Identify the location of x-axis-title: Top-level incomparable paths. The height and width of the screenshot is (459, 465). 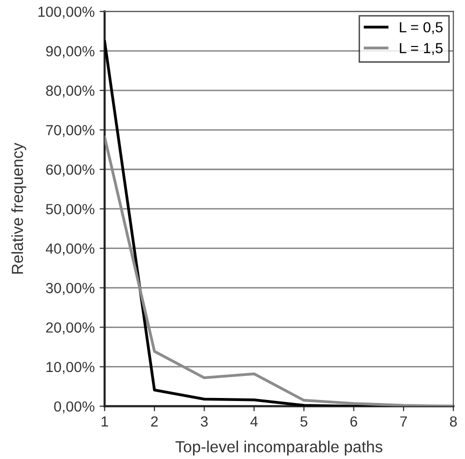
(278, 448).